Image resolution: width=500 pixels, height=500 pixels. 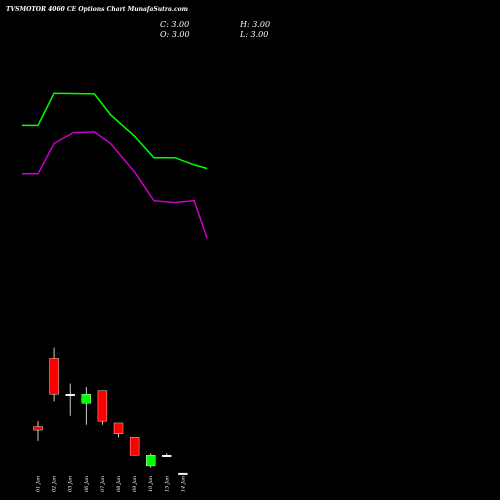 I want to click on open-readout: O: 3.00, so click(x=175, y=34).